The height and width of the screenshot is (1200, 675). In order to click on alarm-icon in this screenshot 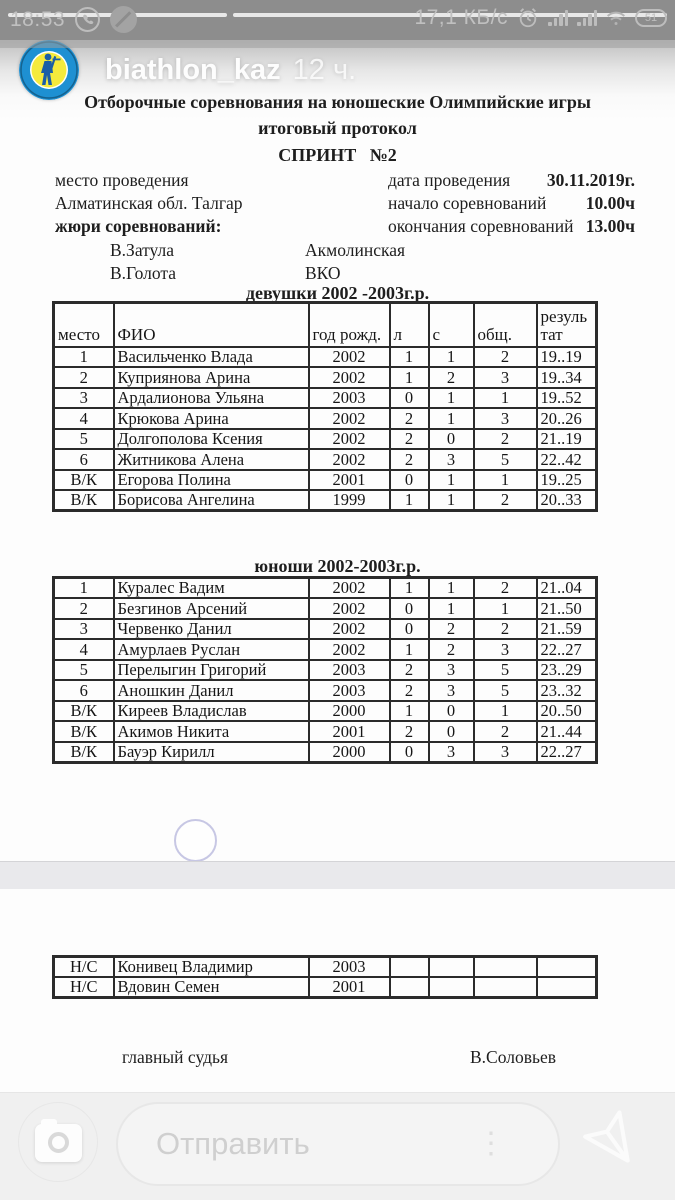, I will do `click(528, 18)`.